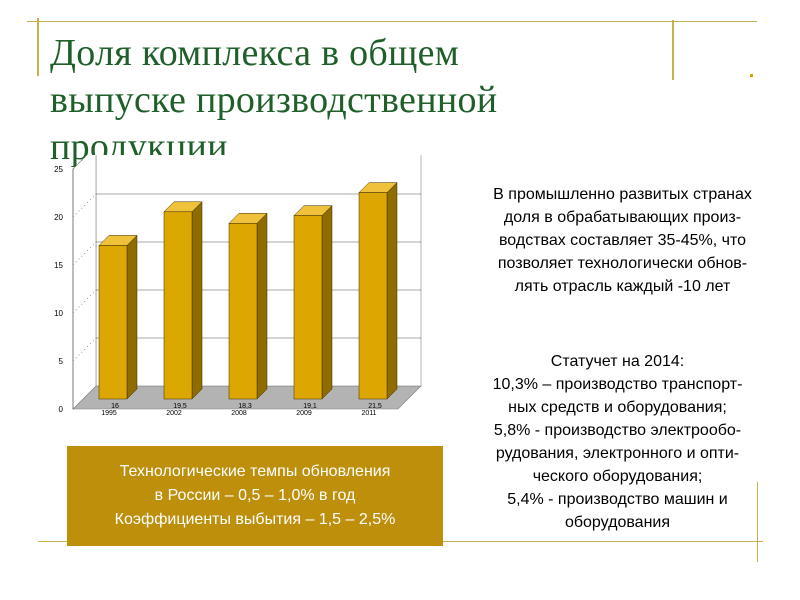 Image resolution: width=800 pixels, height=600 pixels. What do you see at coordinates (58, 217) in the screenshot?
I see `y-tick-label: 20` at bounding box center [58, 217].